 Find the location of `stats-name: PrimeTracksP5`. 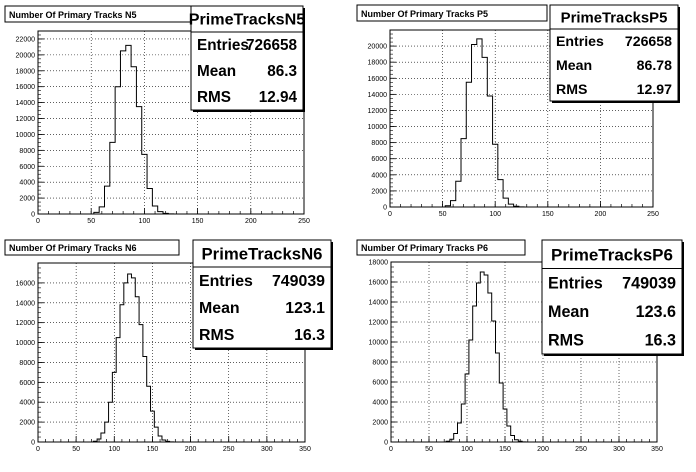

stats-name: PrimeTracksP5 is located at coordinates (614, 18).